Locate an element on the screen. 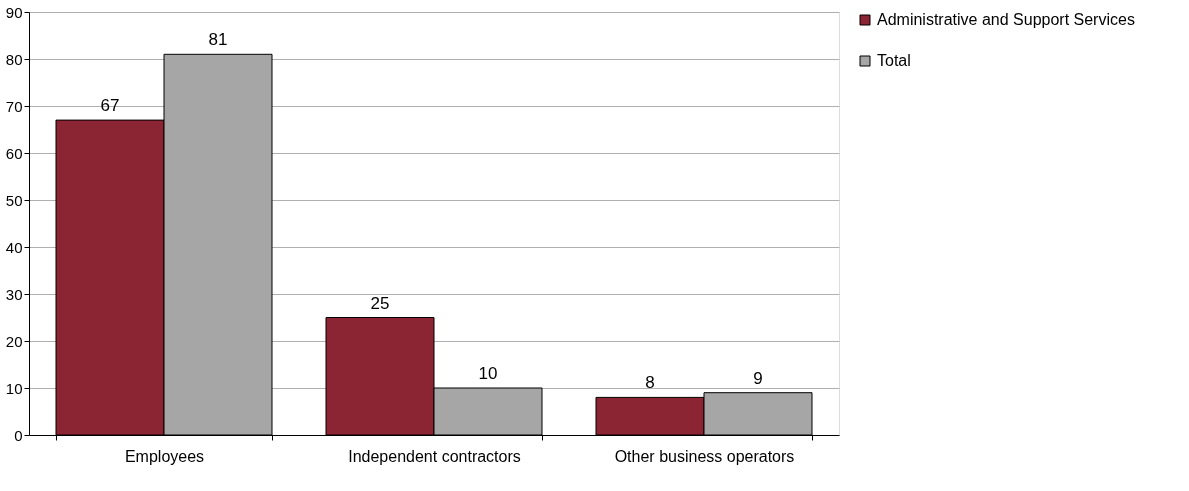  y-tick-label: 40 is located at coordinates (14, 247).